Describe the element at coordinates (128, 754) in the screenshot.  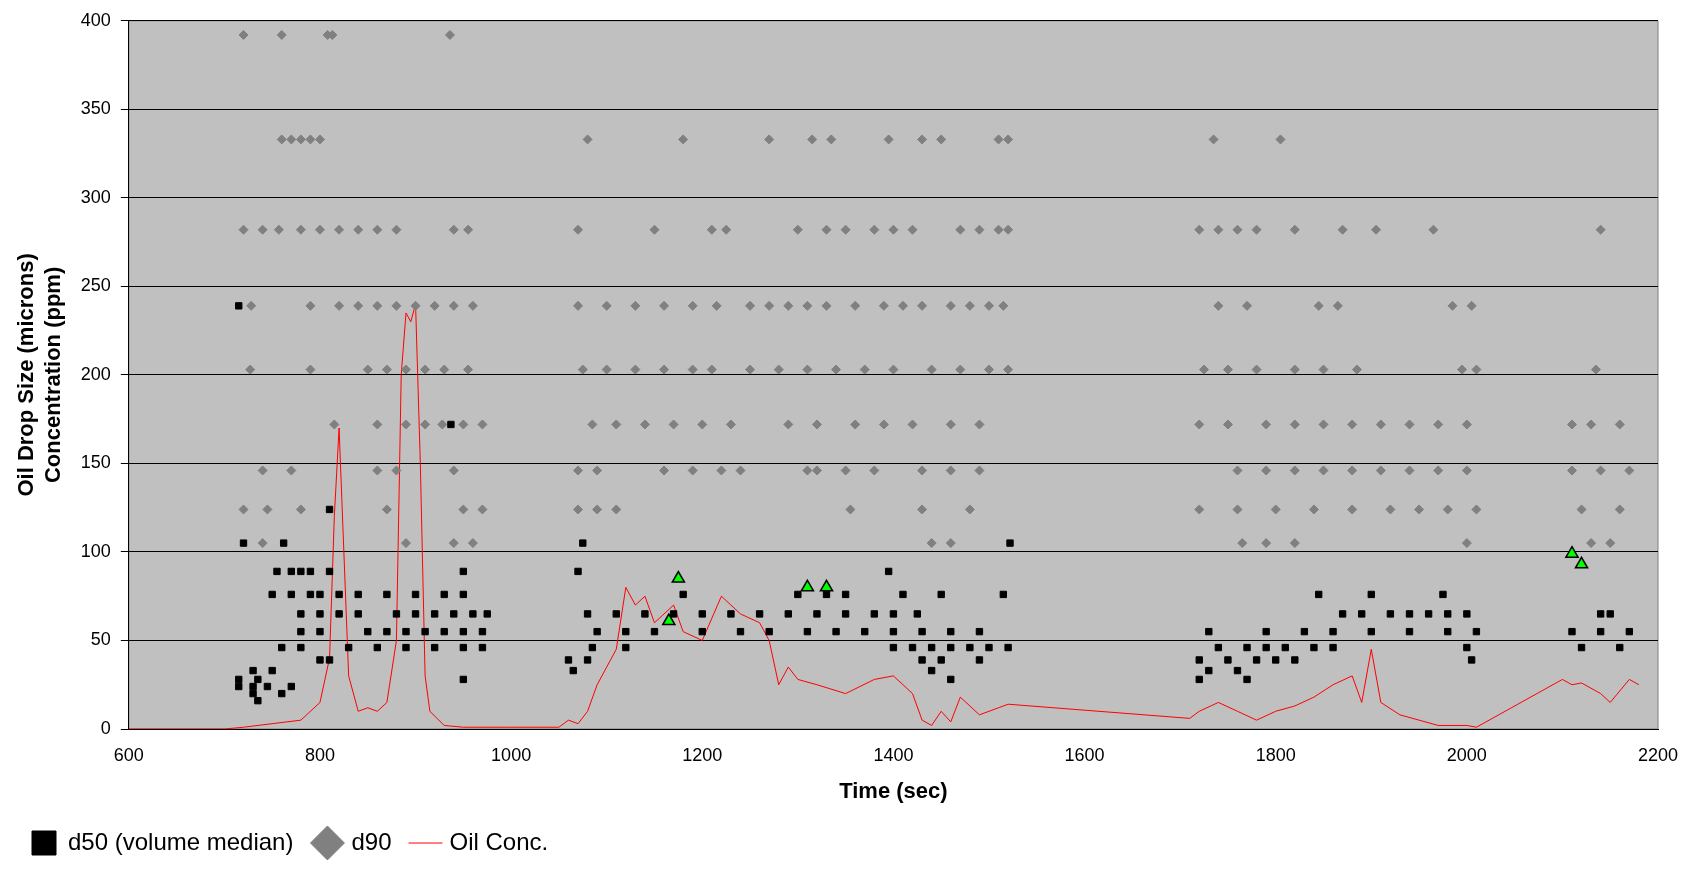
I see `x-tick-label: 600` at that location.